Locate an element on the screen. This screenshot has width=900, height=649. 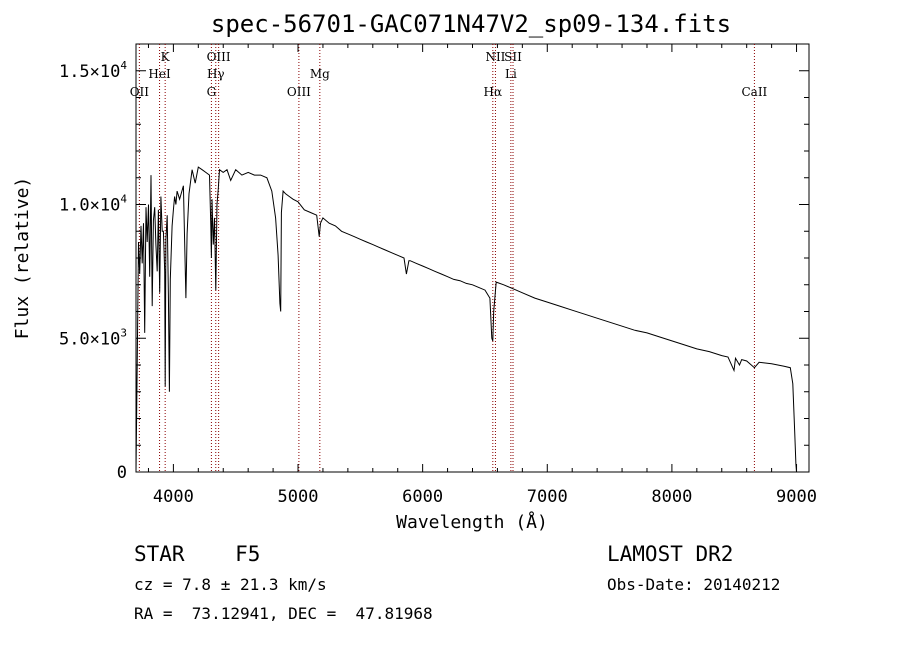
y-tick-label: 1.5×10⁴ is located at coordinates (93, 70).